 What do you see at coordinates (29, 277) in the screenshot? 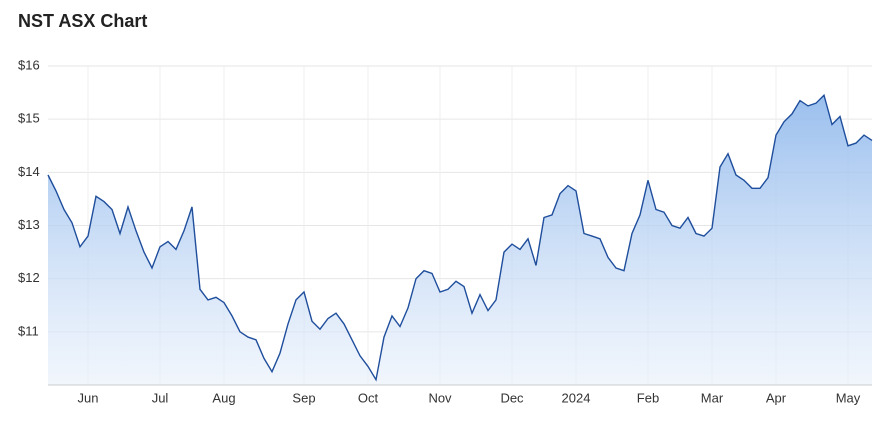
I see `y-tick-label: $12` at bounding box center [29, 277].